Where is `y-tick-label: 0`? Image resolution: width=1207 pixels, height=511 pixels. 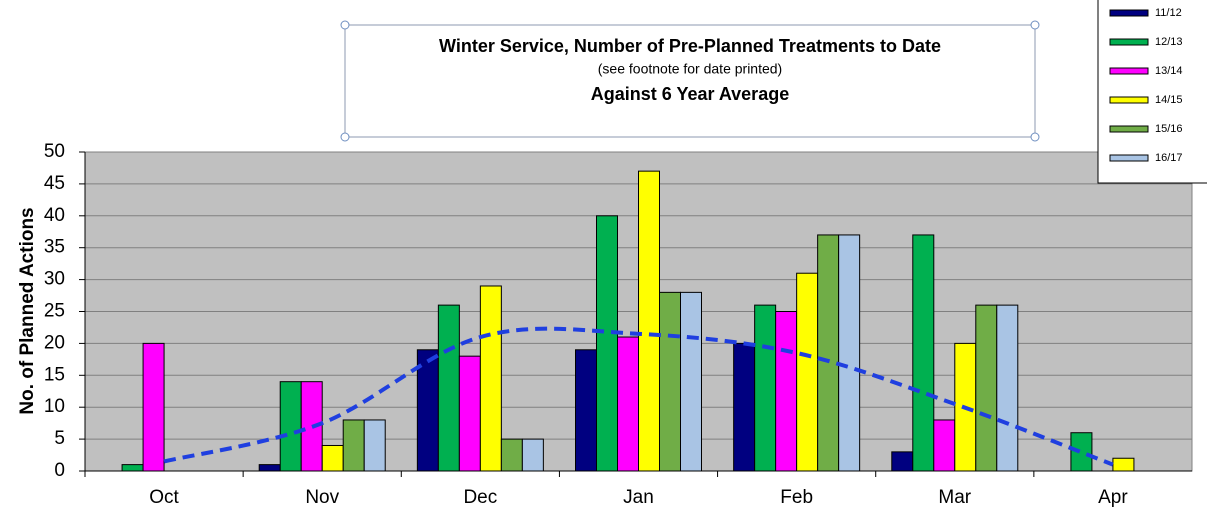 y-tick-label: 0 is located at coordinates (59, 470).